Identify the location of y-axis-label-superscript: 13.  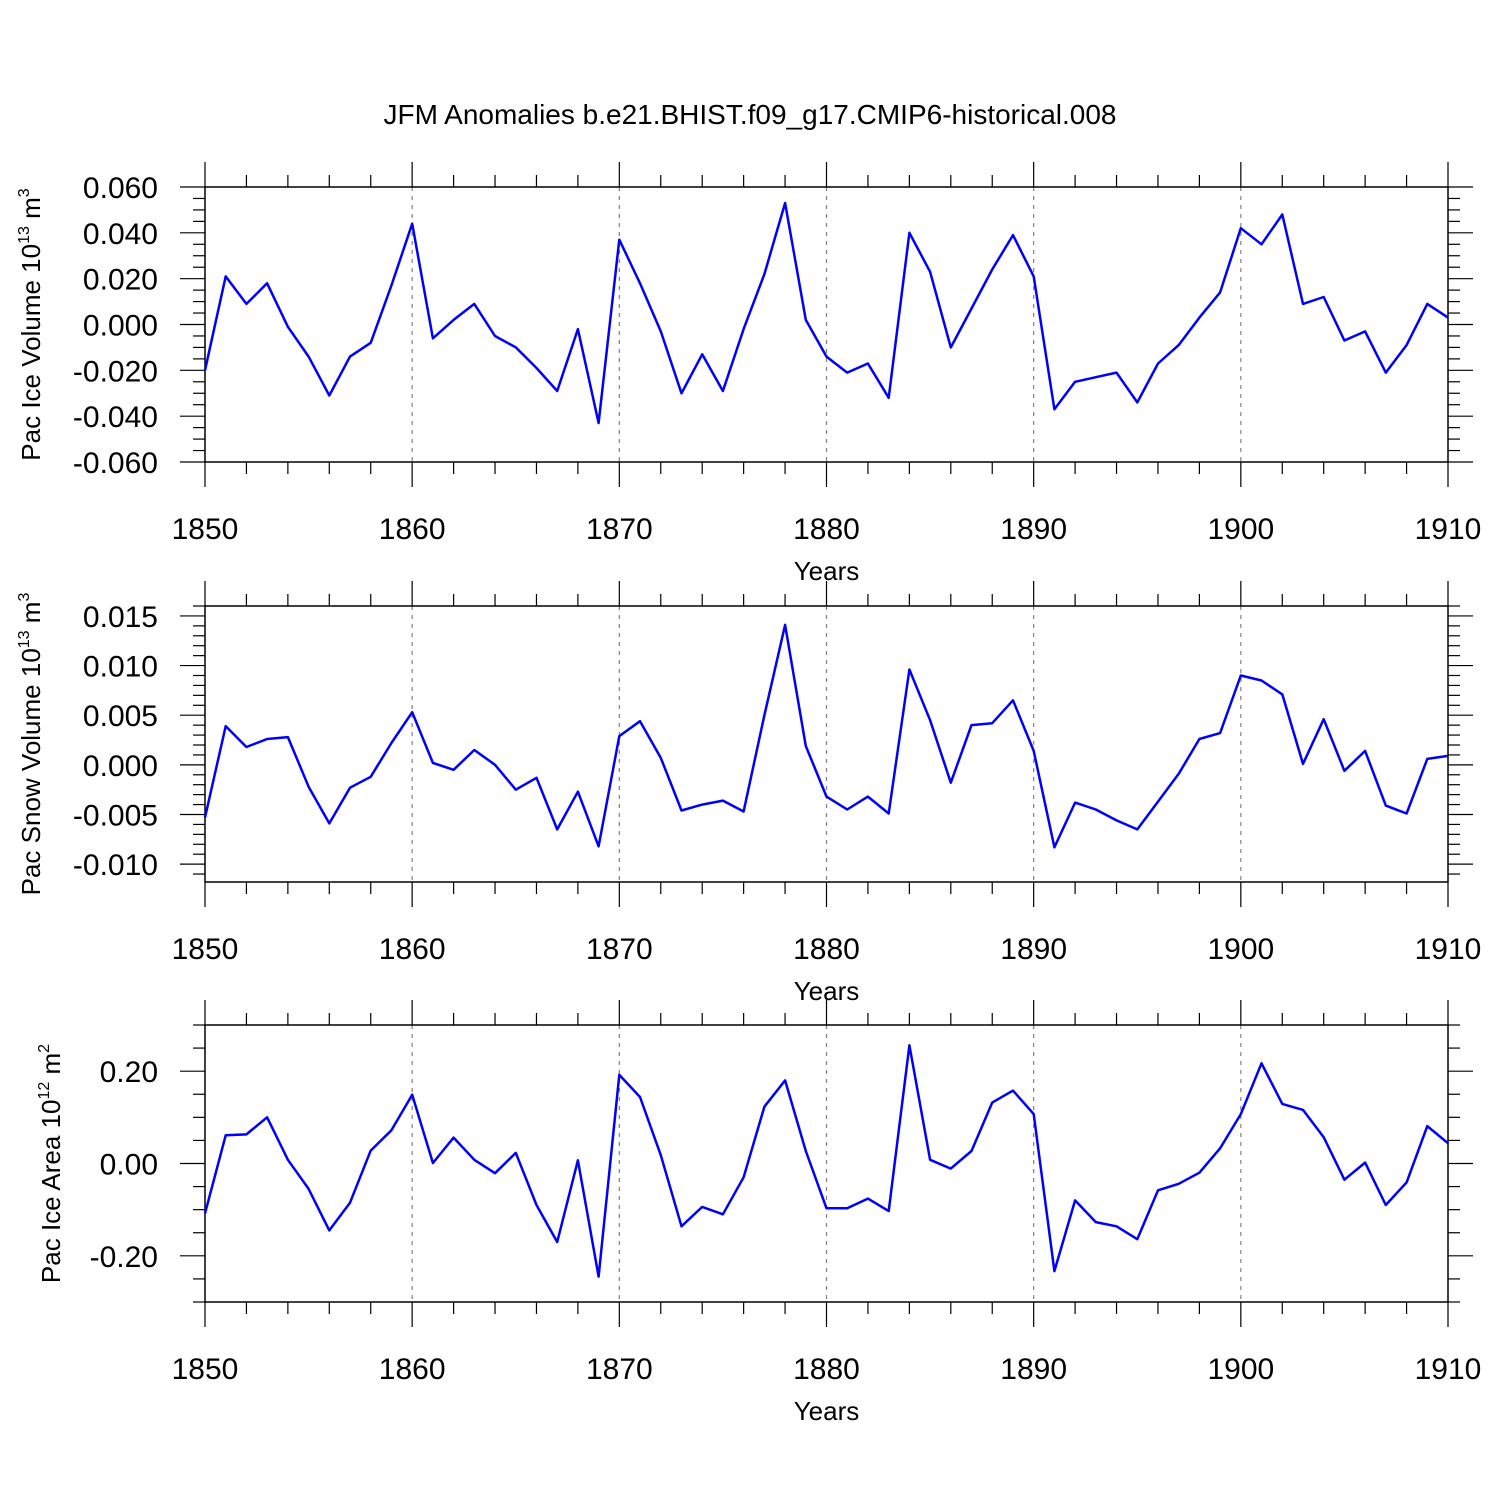
(24, 235).